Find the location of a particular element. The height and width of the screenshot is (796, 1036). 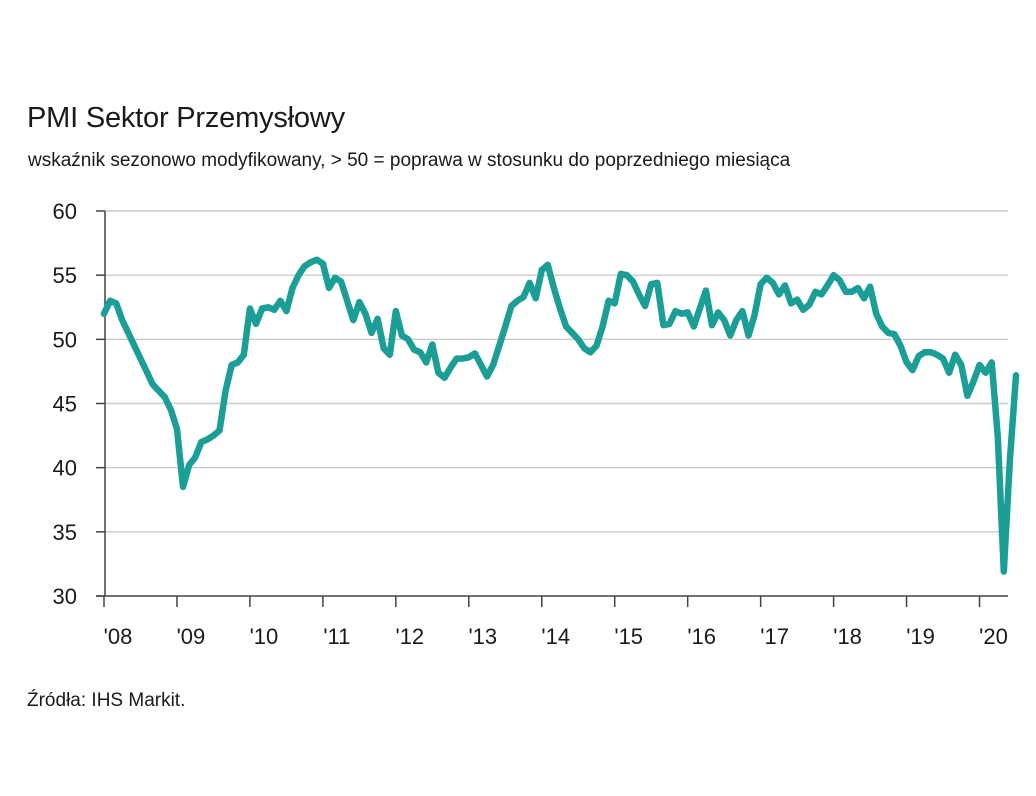

chart-title: PMI Sektor Przemysłowy is located at coordinates (186, 118).